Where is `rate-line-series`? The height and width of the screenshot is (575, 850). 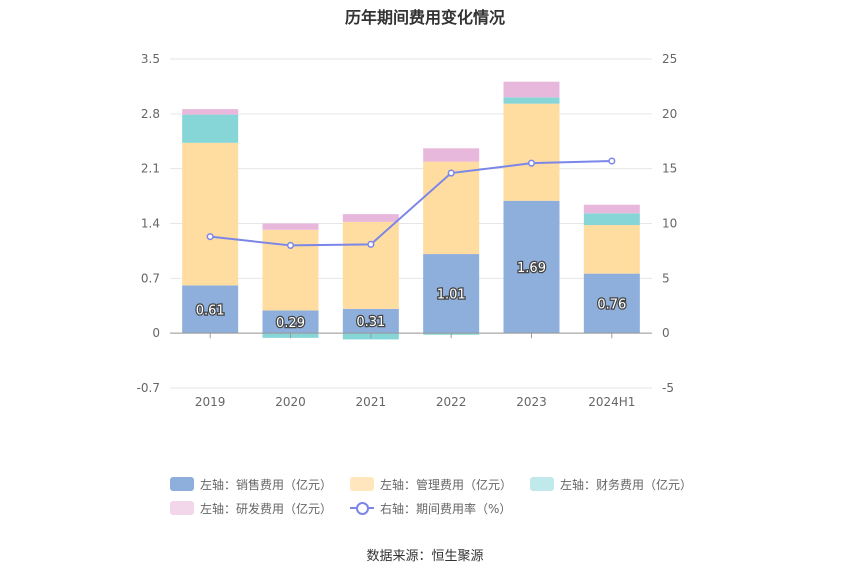
rate-line-series is located at coordinates (411, 203).